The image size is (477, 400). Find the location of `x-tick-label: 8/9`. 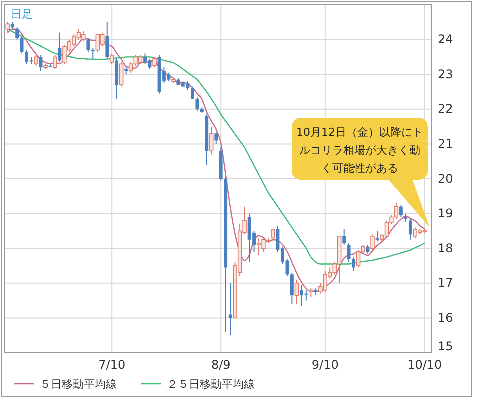

x-tick-label: 8/9 is located at coordinates (221, 365).